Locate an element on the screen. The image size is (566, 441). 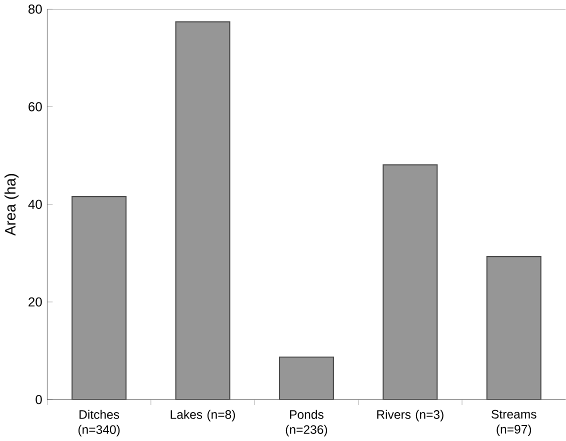
x-tick-label: Ponds (n=236) is located at coordinates (307, 423).